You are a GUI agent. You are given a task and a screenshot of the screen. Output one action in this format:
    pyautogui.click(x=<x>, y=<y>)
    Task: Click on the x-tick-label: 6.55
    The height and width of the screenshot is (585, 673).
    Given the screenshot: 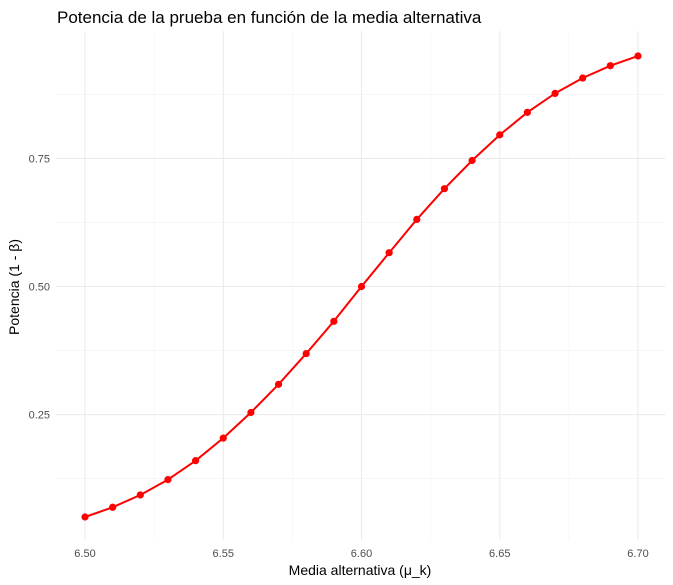 What is the action you would take?
    pyautogui.click(x=223, y=554)
    